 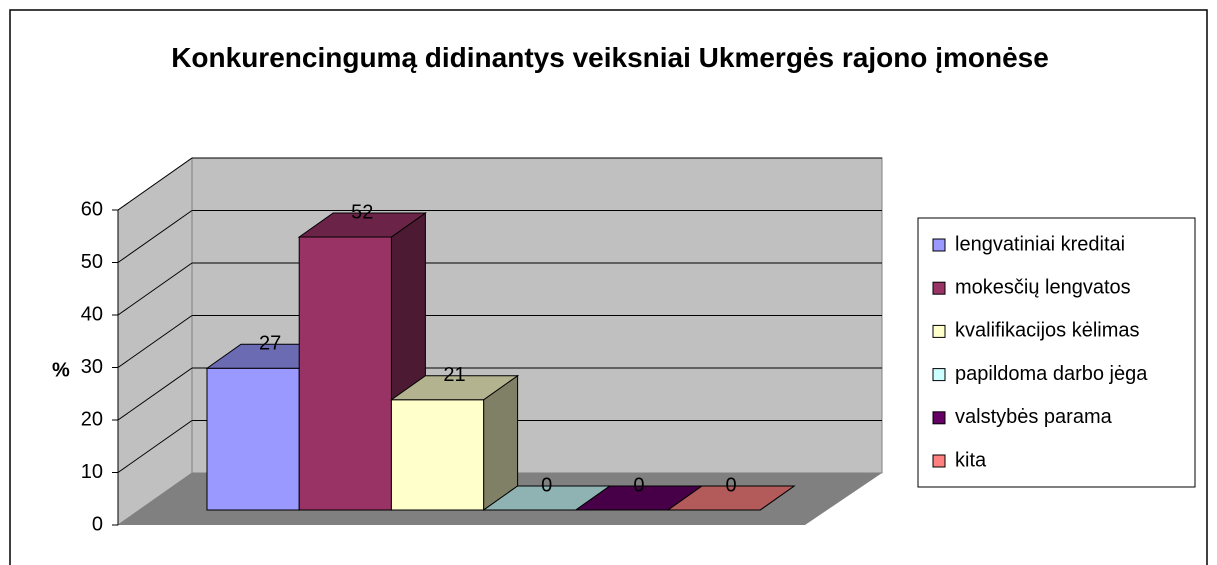 What do you see at coordinates (92, 419) in the screenshot?
I see `y-tick-label: 20` at bounding box center [92, 419].